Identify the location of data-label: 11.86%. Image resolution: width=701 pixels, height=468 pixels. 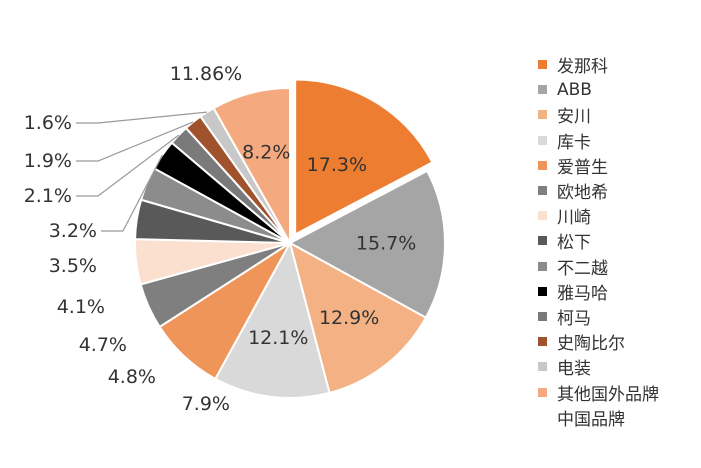
(206, 74).